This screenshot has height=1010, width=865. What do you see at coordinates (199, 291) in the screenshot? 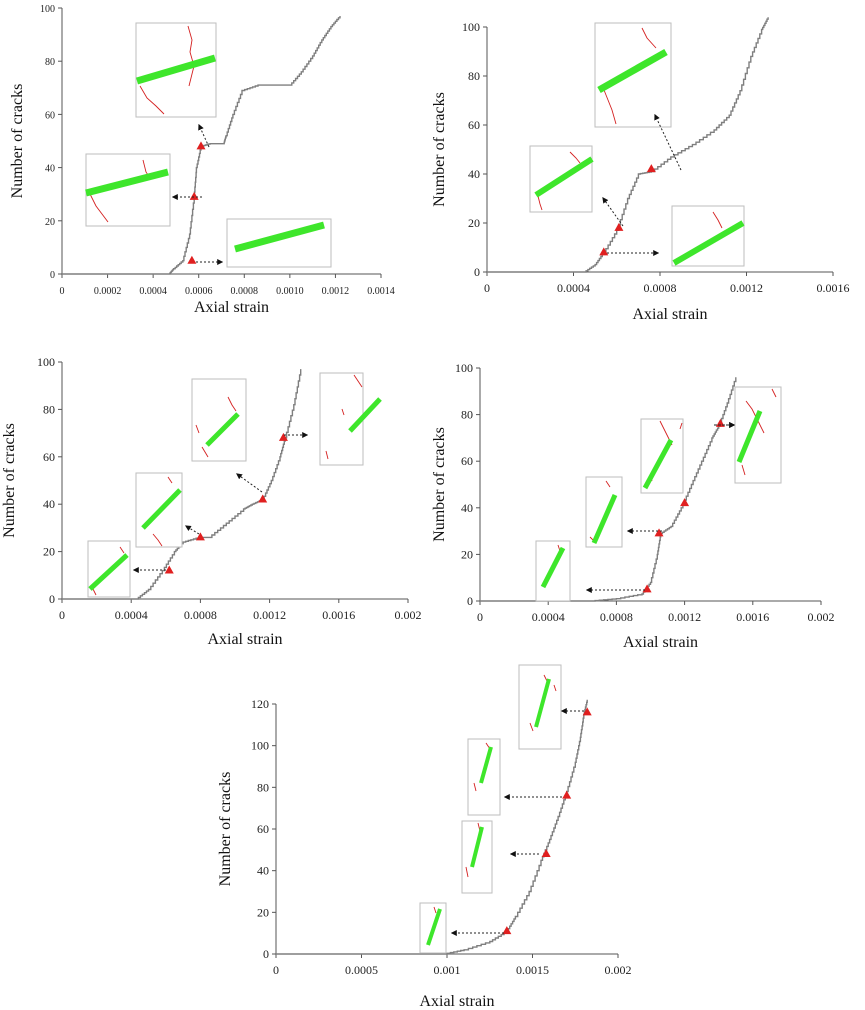
I see `x-tick-label: 0.0006` at bounding box center [199, 291].